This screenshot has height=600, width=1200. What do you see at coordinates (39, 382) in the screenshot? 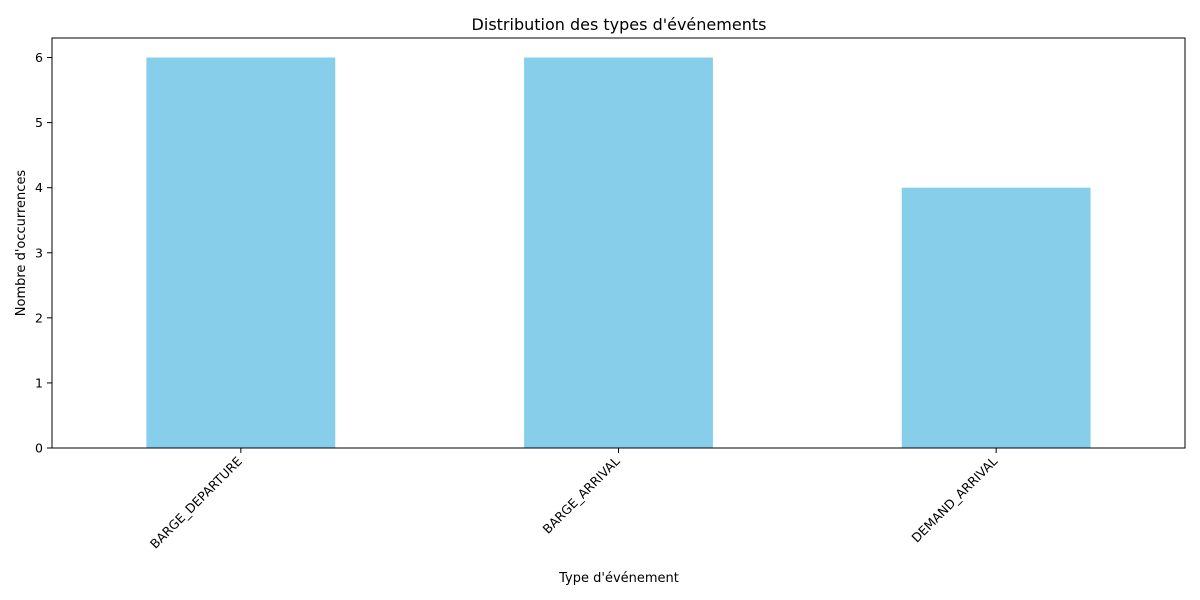
I see `y-tick-label: 1` at bounding box center [39, 382].